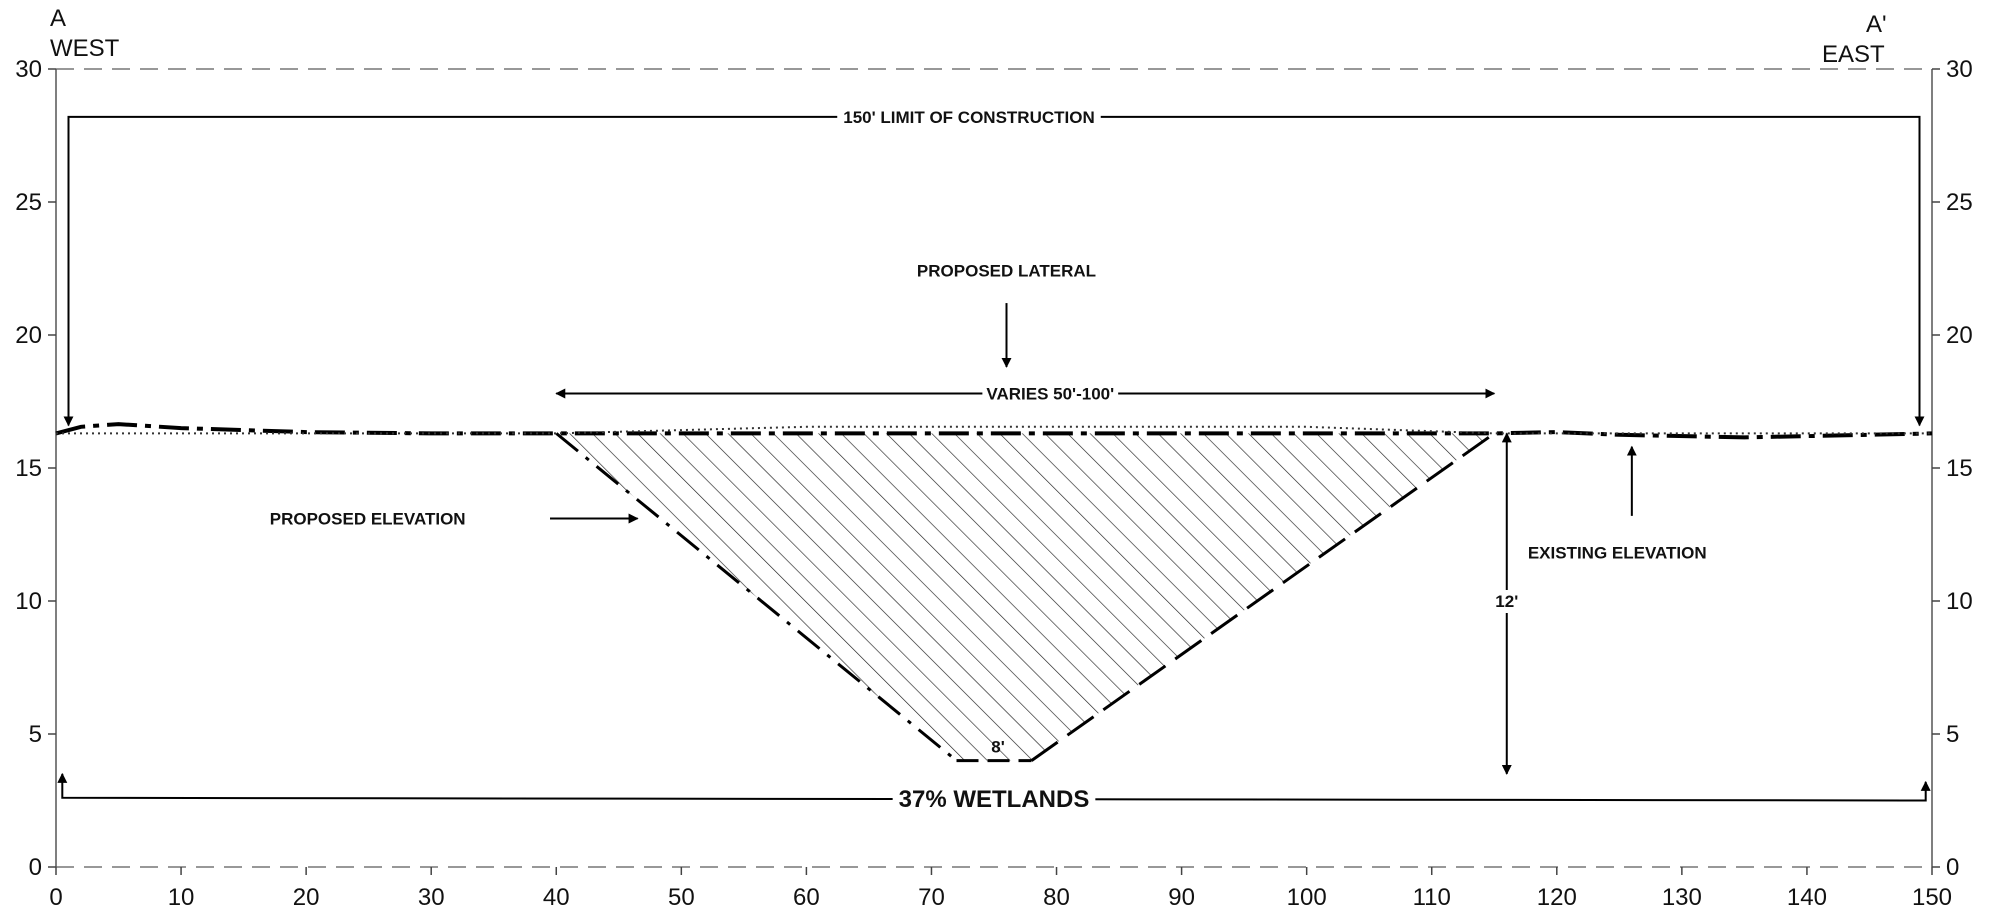  What do you see at coordinates (306, 897) in the screenshot?
I see `x-tick-label: 20` at bounding box center [306, 897].